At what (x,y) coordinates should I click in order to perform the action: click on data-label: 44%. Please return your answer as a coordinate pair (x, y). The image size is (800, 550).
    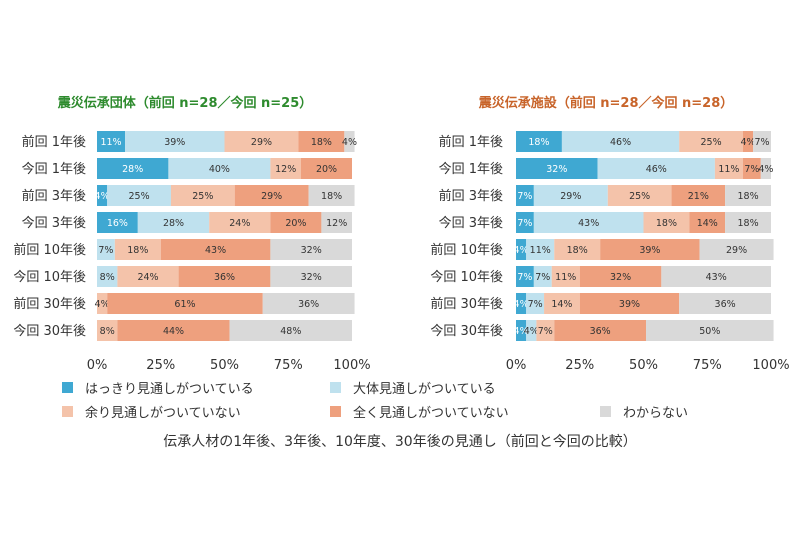
    Looking at the image, I should click on (173, 331).